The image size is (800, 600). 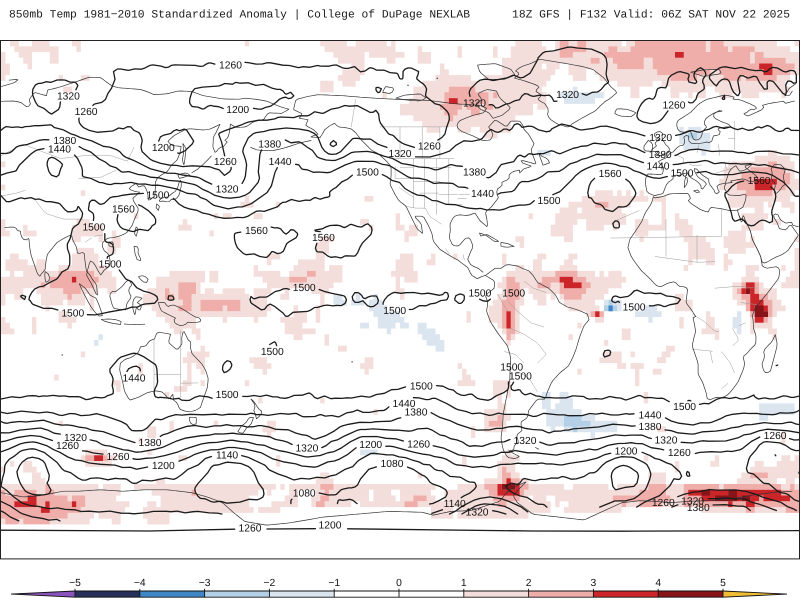 I want to click on svg-text: −5, so click(x=75, y=583).